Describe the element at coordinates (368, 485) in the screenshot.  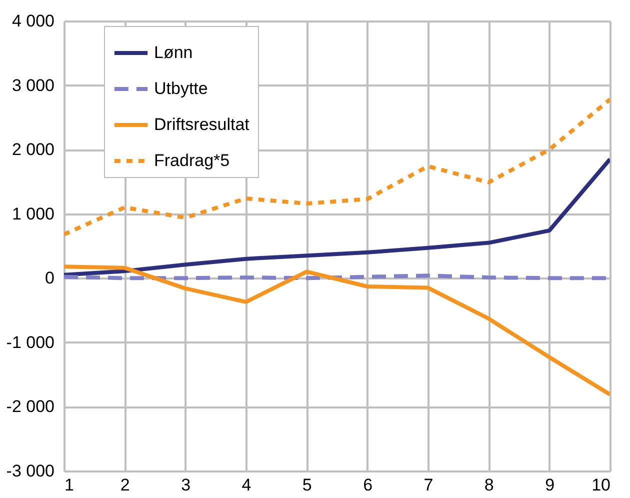
I see `x-tick-label: 6` at that location.